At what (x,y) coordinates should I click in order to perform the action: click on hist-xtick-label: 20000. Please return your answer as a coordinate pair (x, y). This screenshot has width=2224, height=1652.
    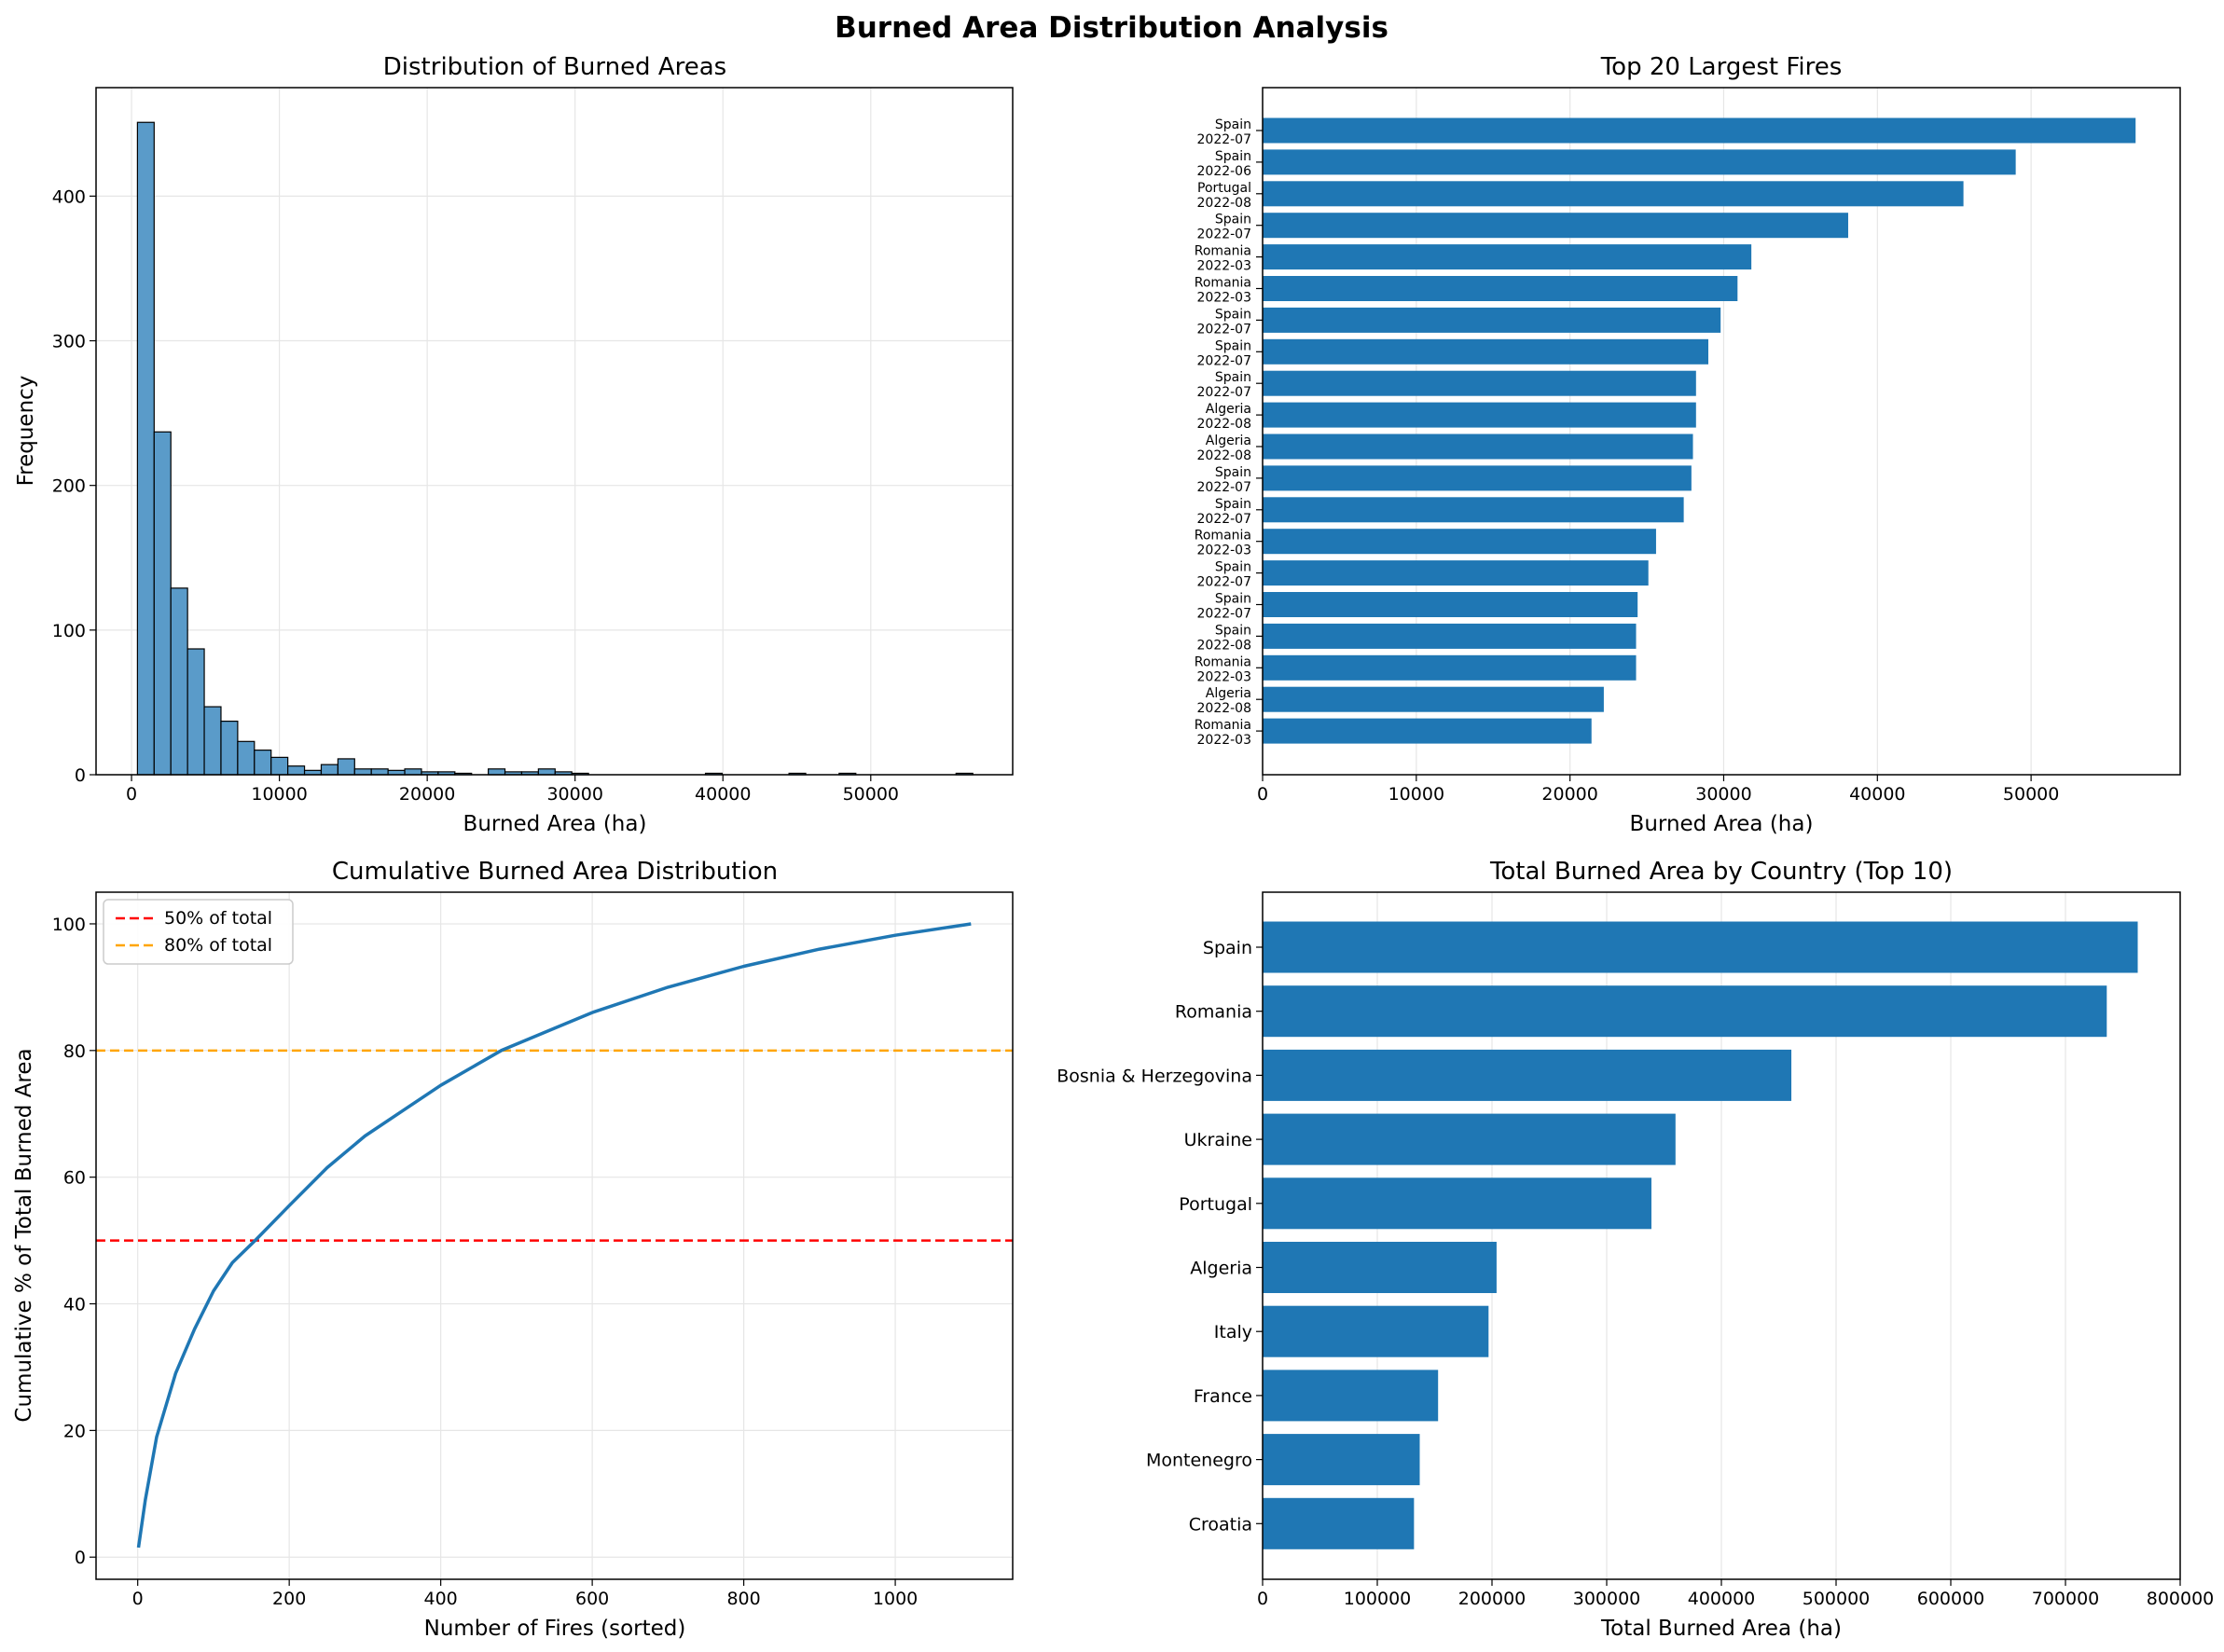
    Looking at the image, I should click on (427, 794).